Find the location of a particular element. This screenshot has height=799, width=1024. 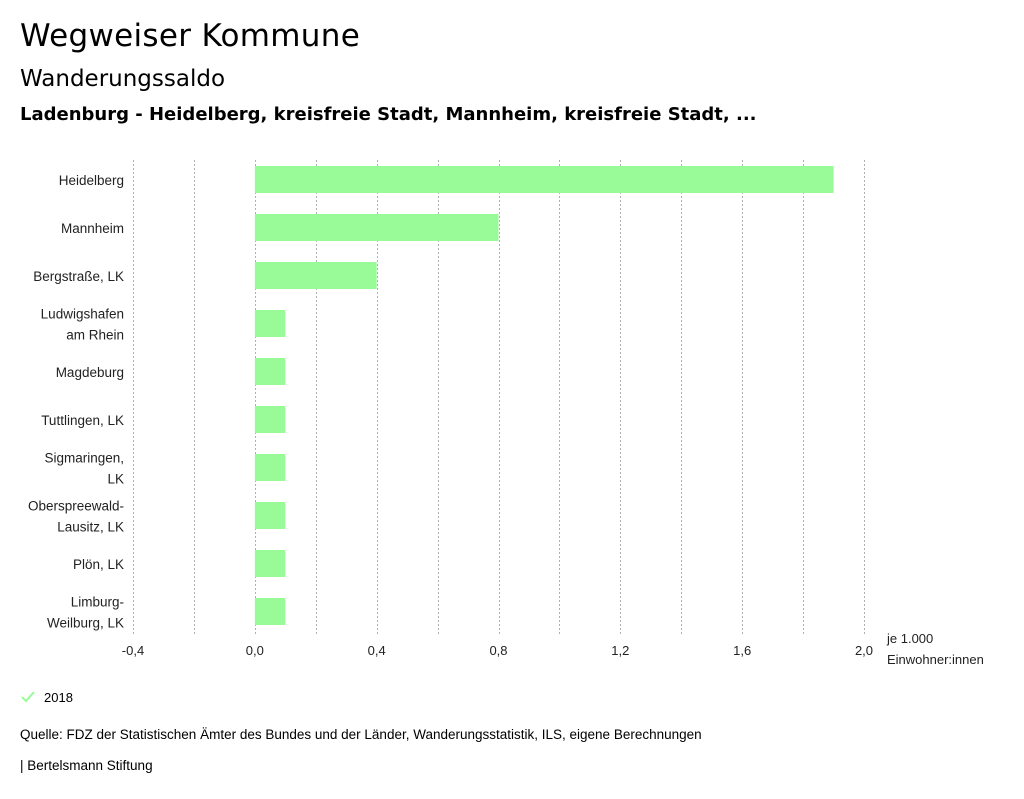

category-label: Heidelberg is located at coordinates (91, 180).